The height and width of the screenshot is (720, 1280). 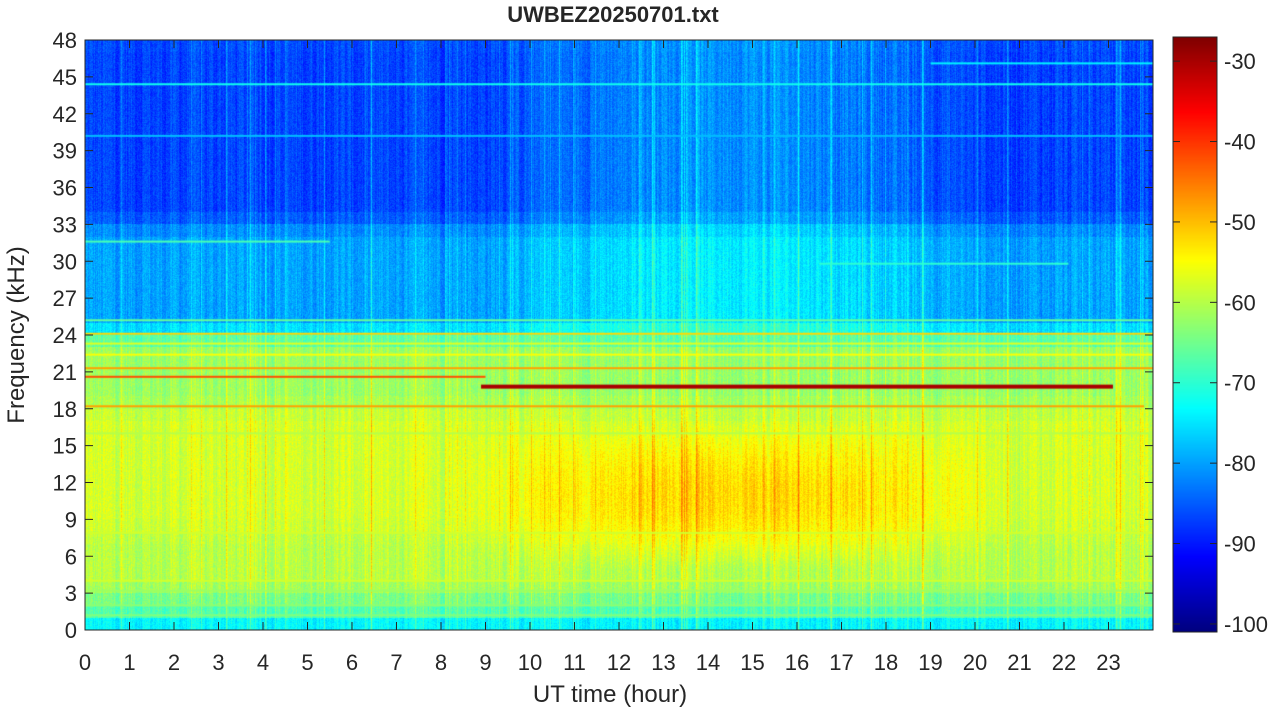 I want to click on y-tick-label: 42, so click(x=65, y=114).